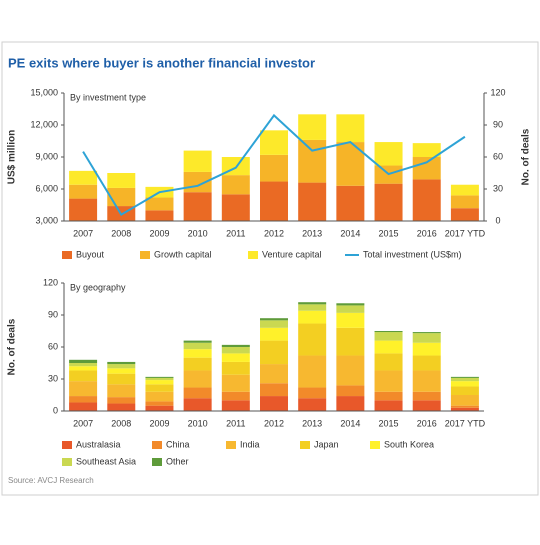  What do you see at coordinates (177, 461) in the screenshot?
I see `legend-label: Other` at bounding box center [177, 461].